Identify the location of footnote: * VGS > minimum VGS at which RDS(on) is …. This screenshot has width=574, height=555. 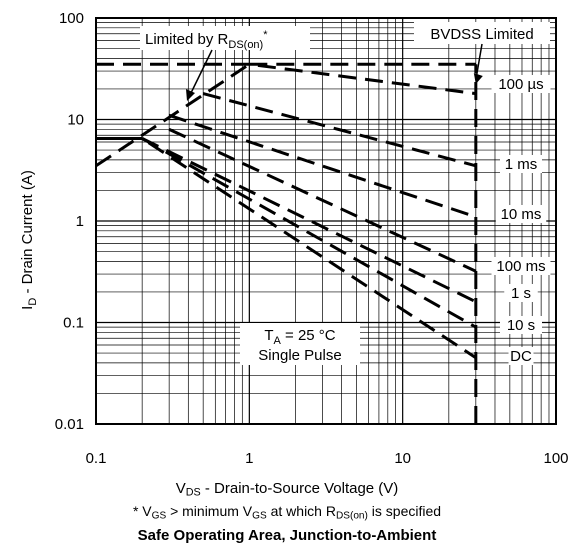
(287, 512).